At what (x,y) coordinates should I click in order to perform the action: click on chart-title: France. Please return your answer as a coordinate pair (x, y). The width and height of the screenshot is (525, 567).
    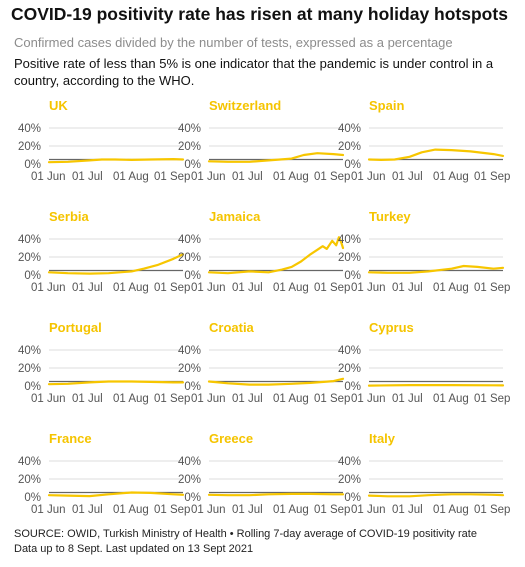
    Looking at the image, I should click on (70, 438).